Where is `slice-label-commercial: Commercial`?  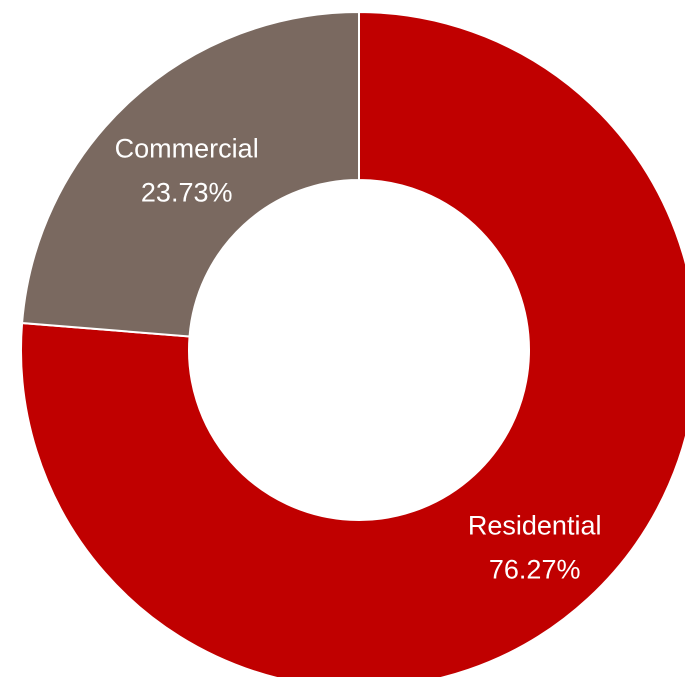 slice-label-commercial: Commercial is located at coordinates (187, 148).